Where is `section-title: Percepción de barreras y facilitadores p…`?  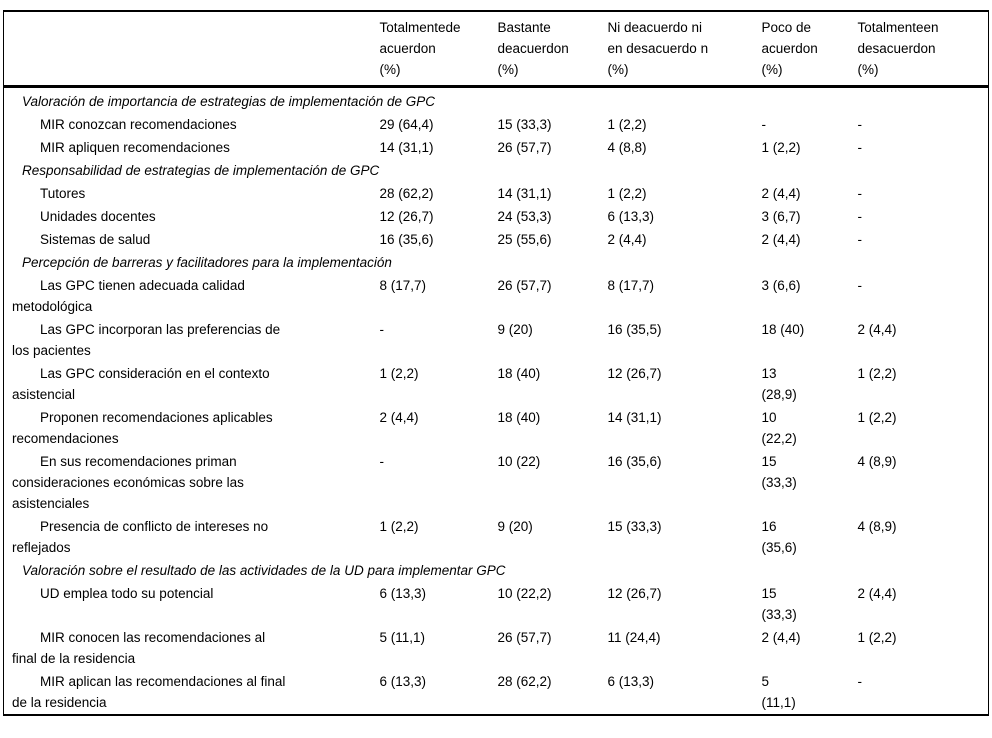 section-title: Percepción de barreras y facilitadores p… is located at coordinates (207, 262).